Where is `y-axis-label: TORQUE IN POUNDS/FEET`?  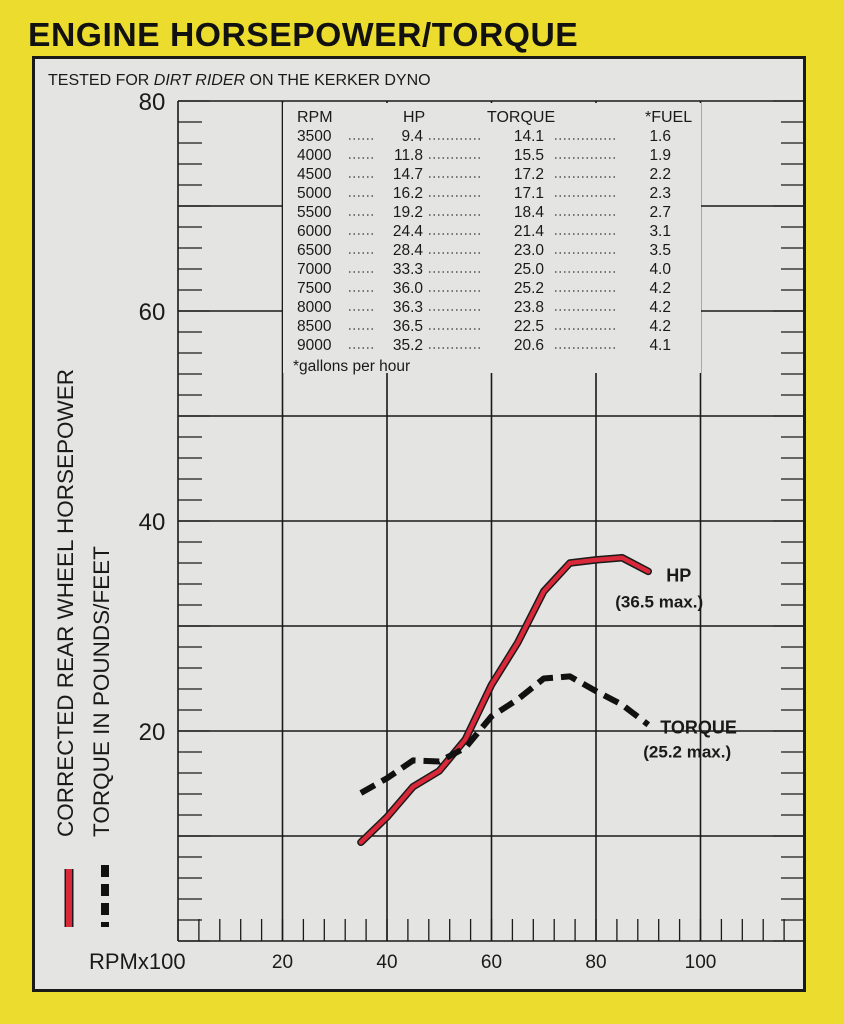 y-axis-label: TORQUE IN POUNDS/FEET is located at coordinates (101, 691).